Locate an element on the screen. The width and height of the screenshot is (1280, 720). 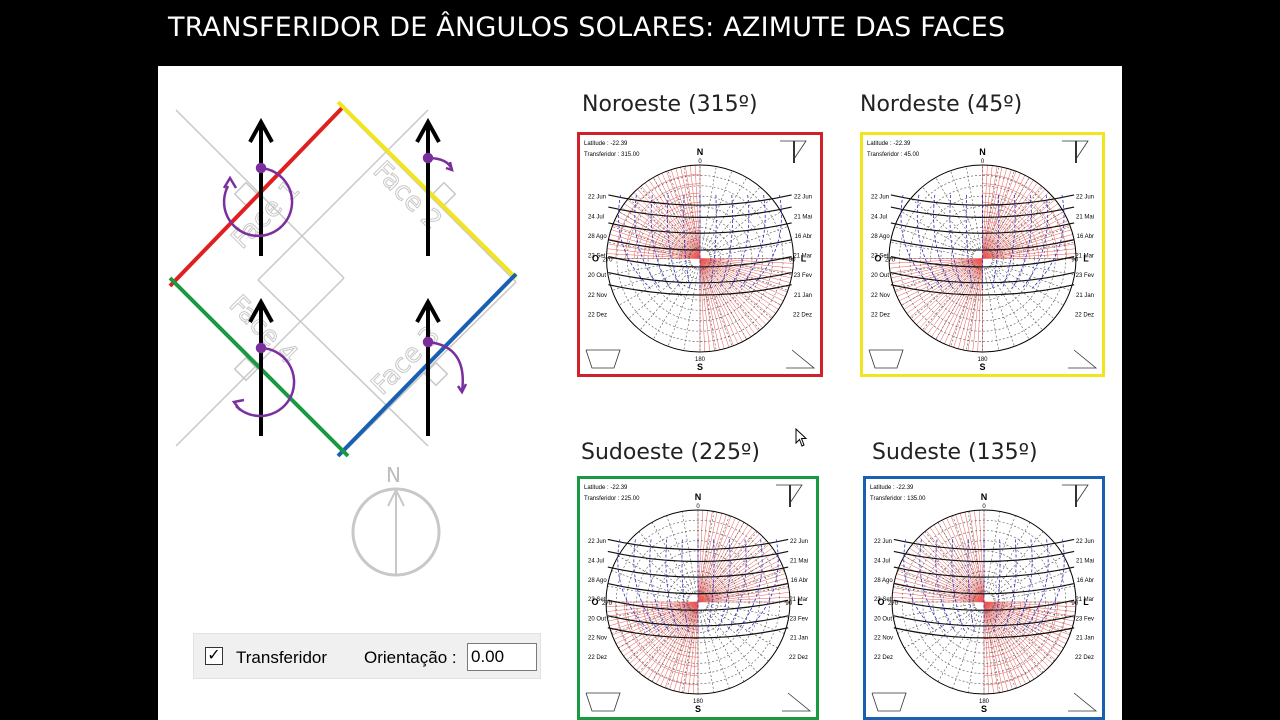
face-1-line is located at coordinates (257, 196).